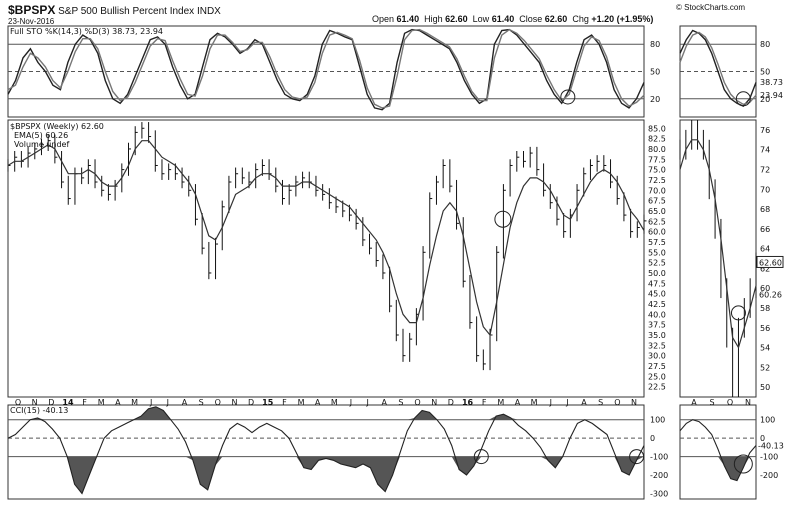 The image size is (790, 511). What do you see at coordinates (657, 335) in the screenshot?
I see `price-tick-label: 35.0` at bounding box center [657, 335].